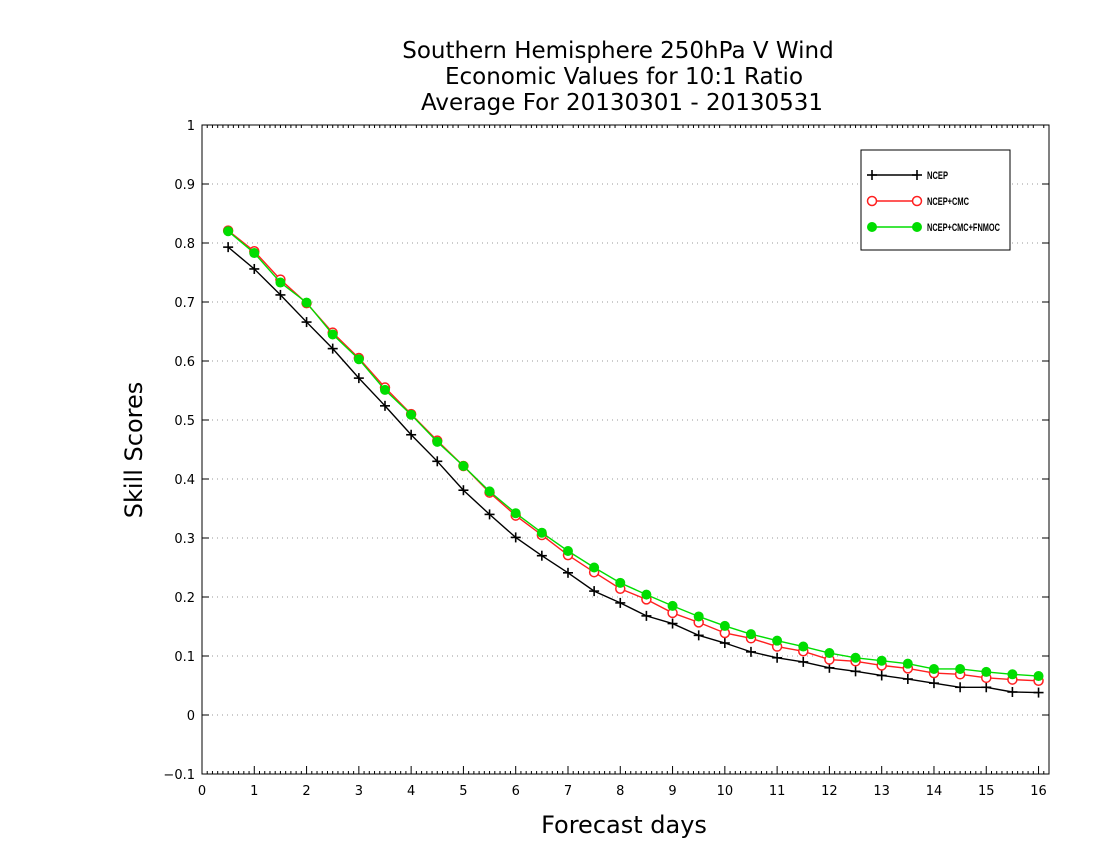 Image resolution: width=1100 pixels, height=850 pixels. Describe the element at coordinates (179, 775) in the screenshot. I see `y-tick-label: −0.1` at that location.